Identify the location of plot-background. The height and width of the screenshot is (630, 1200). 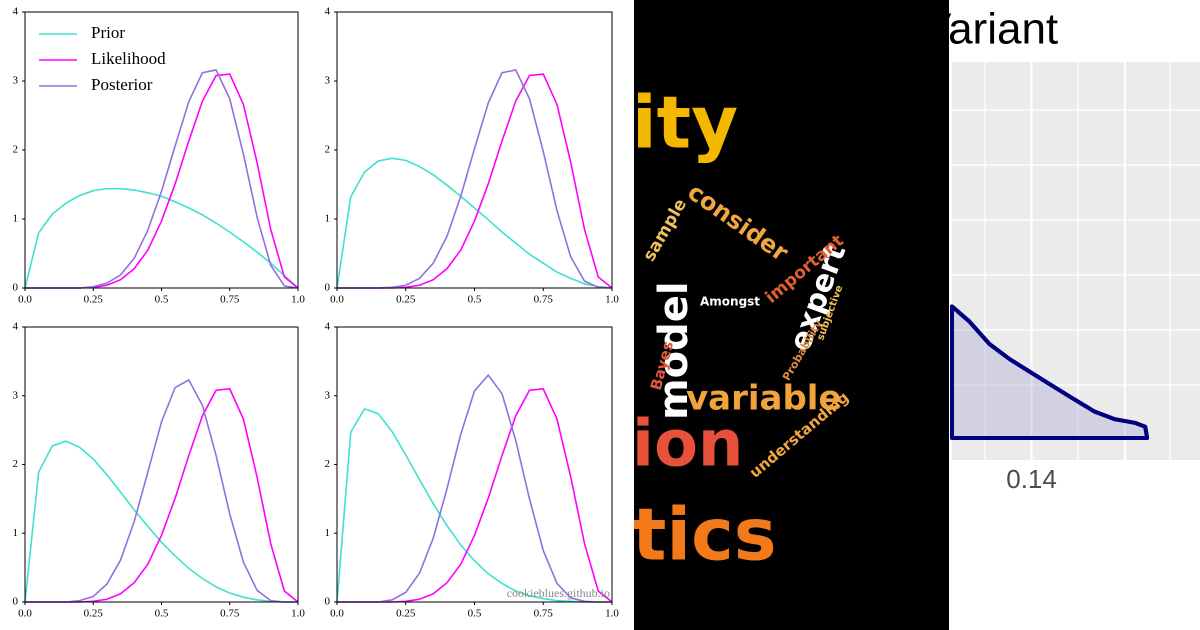
(1076, 261).